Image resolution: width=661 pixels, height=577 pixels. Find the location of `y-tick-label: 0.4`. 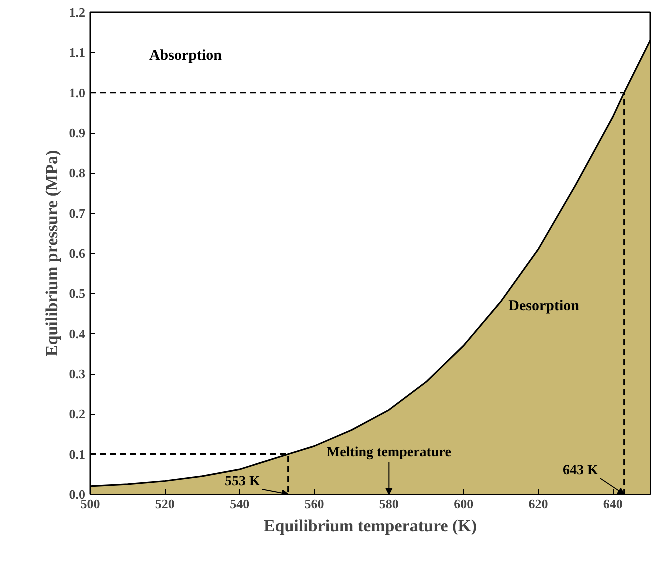

y-tick-label: 0.4 is located at coordinates (77, 334).